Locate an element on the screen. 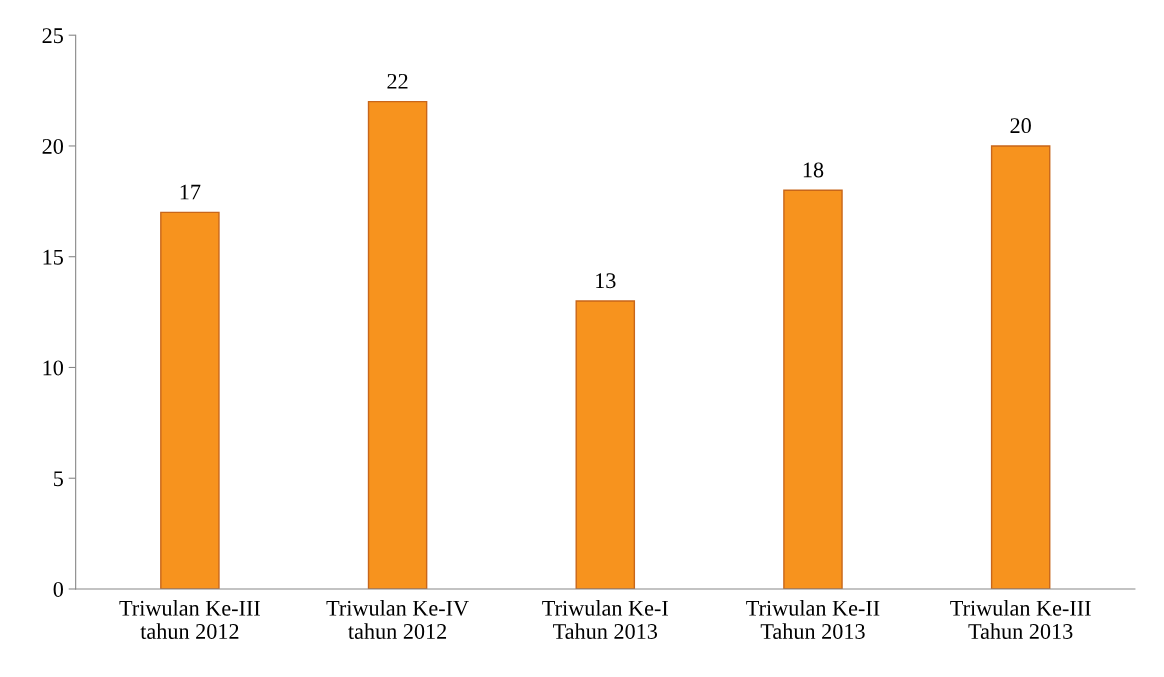  y-tick-label: 5 is located at coordinates (58, 479).